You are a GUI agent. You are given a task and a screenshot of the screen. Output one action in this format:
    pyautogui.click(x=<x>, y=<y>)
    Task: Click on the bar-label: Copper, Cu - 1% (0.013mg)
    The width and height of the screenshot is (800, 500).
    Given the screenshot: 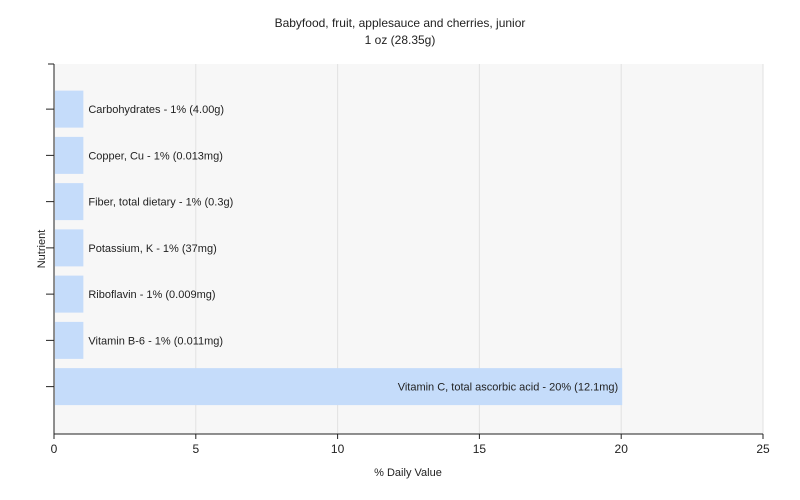 What is the action you would take?
    pyautogui.click(x=155, y=156)
    